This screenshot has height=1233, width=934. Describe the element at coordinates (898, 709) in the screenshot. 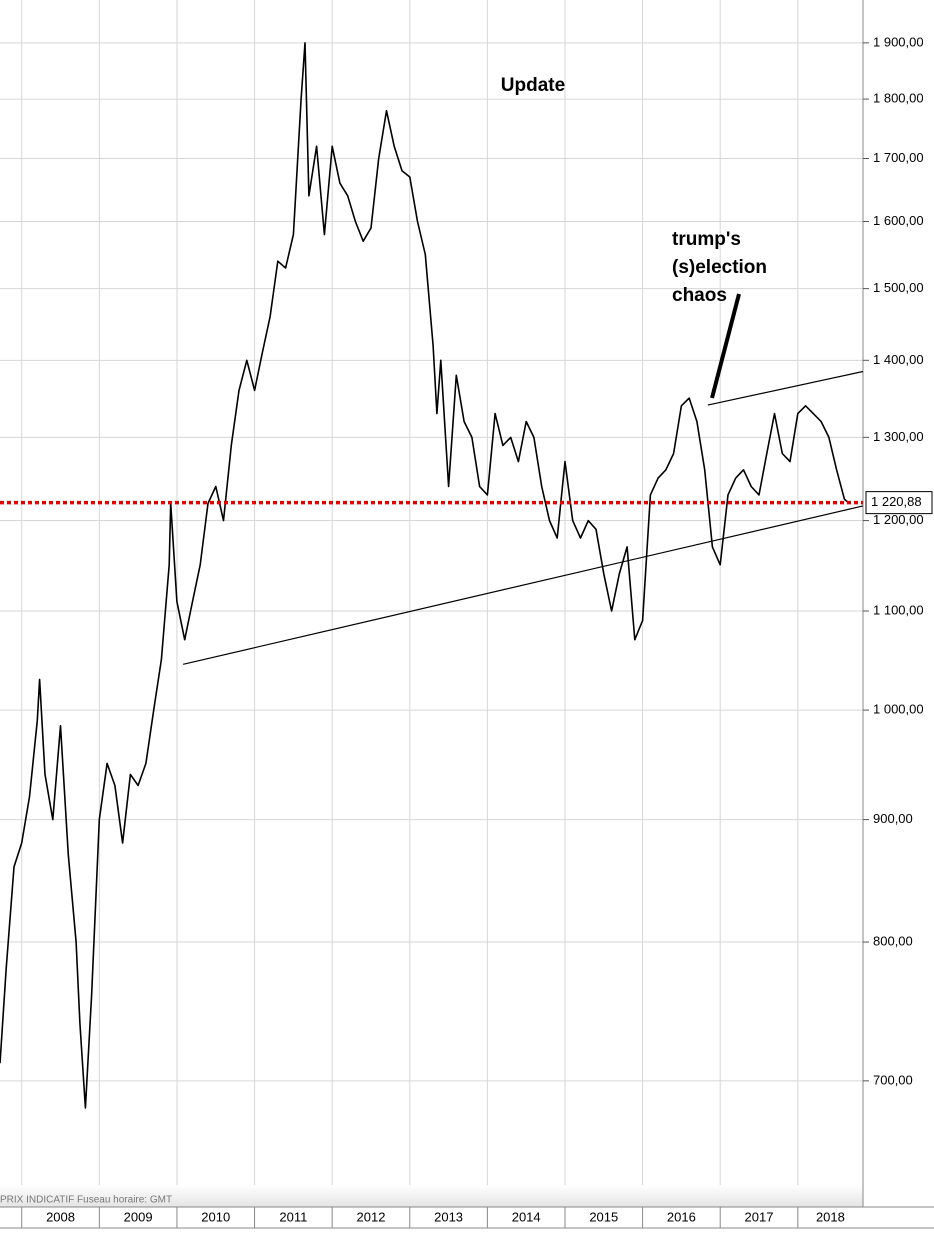

I see `y-tick-label: 1 000,00` at that location.